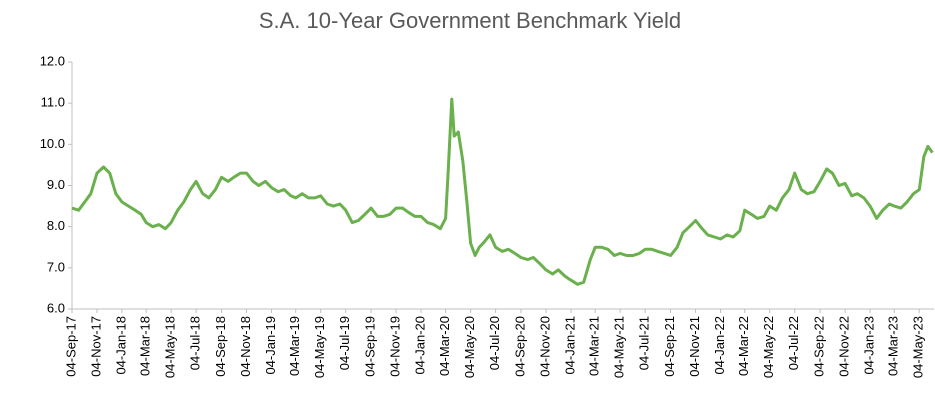 The image size is (935, 411). What do you see at coordinates (270, 345) in the screenshot?
I see `x-tick-label: 04-Jan-19` at bounding box center [270, 345].